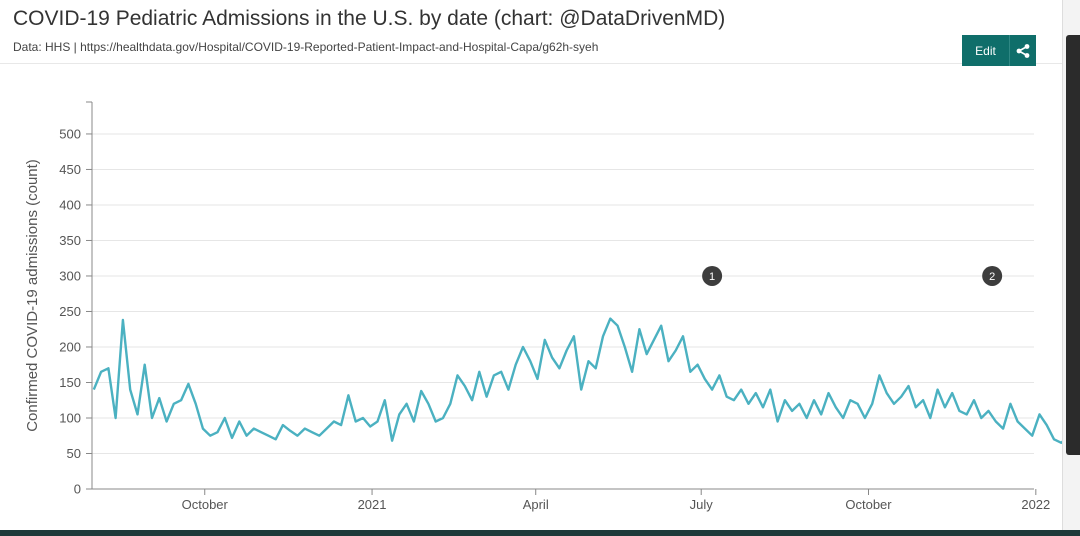 This screenshot has width=1080, height=536. What do you see at coordinates (1073, 245) in the screenshot?
I see `side-scroll-handle` at bounding box center [1073, 245].